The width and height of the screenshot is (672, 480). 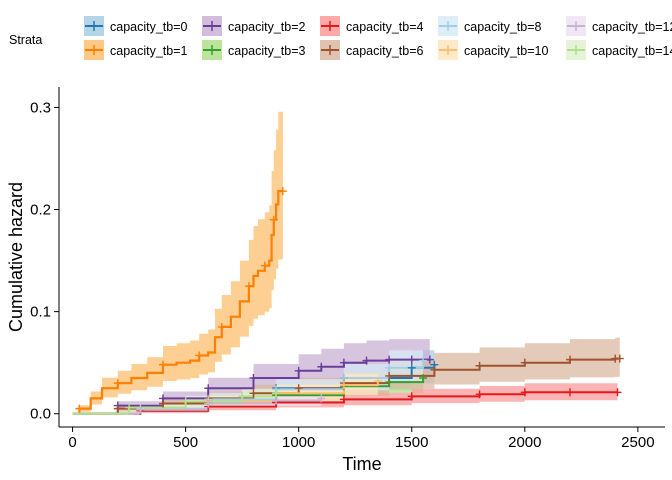 I want to click on legend-item-capacity-tb-1: capacity_tb=1, so click(x=136, y=50).